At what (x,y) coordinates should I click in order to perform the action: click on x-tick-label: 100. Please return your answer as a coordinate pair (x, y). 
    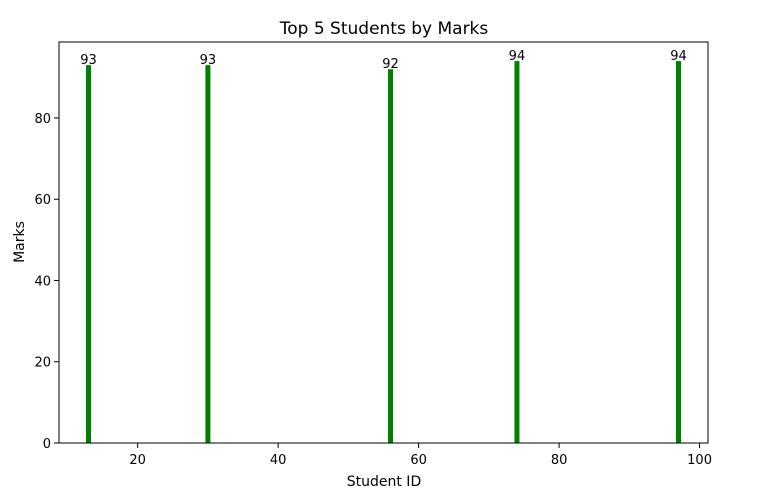
    Looking at the image, I should click on (699, 460).